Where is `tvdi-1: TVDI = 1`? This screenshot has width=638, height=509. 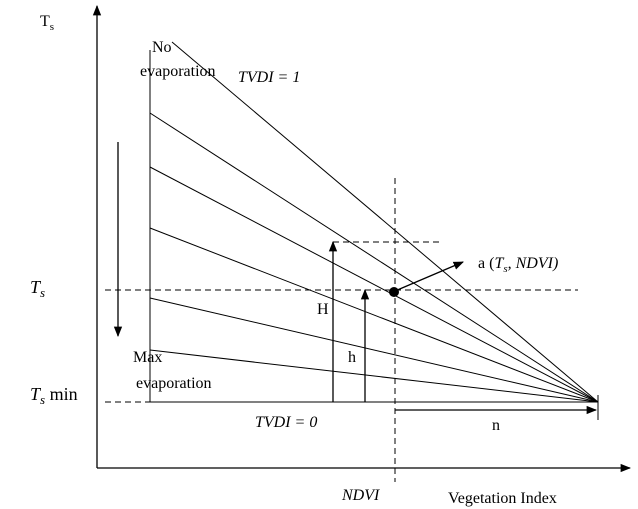 tvdi-1: TVDI = 1 is located at coordinates (269, 77).